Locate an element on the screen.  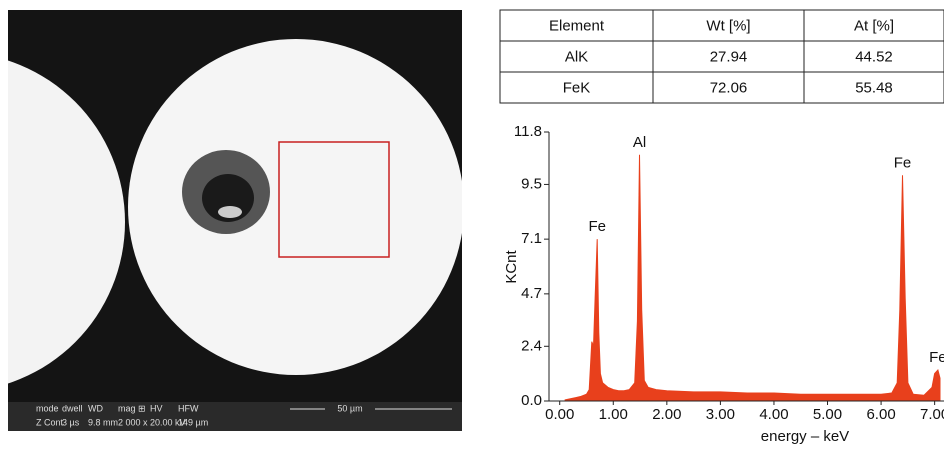
table-cell: 72.06 is located at coordinates (729, 87).